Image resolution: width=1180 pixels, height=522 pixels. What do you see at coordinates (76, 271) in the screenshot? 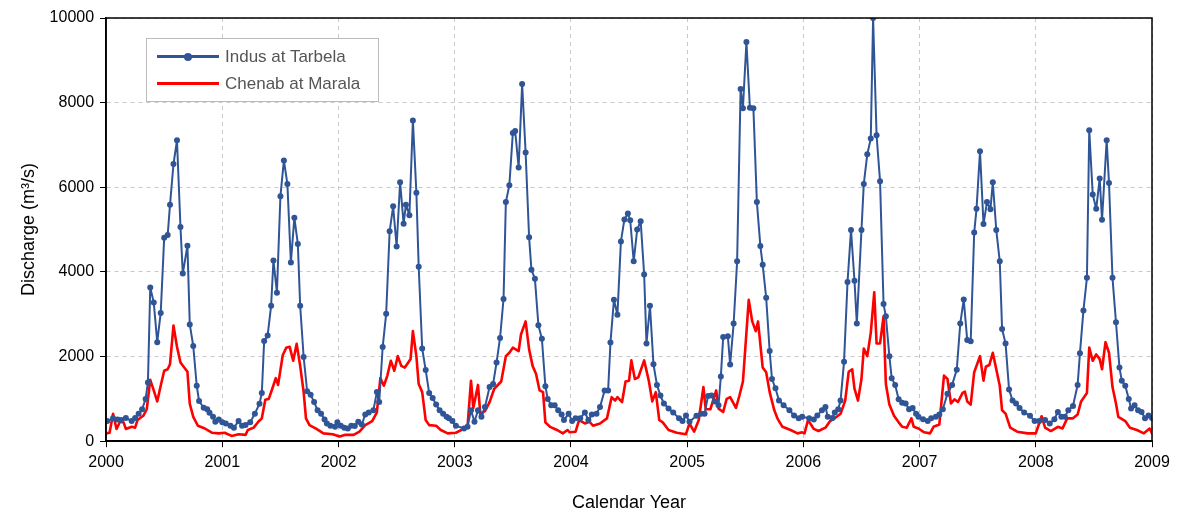
I see `y-tick-label: 4000` at bounding box center [76, 271].